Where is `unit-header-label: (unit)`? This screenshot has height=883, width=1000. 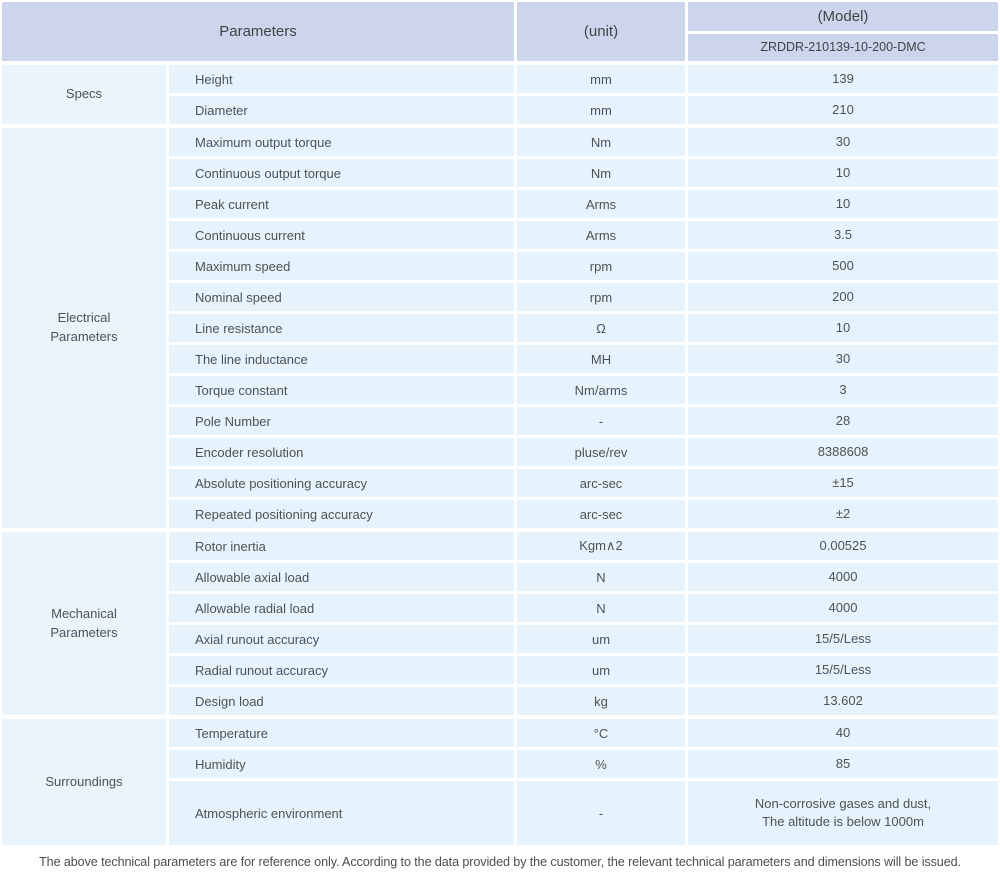
unit-header-label: (unit) is located at coordinates (601, 31).